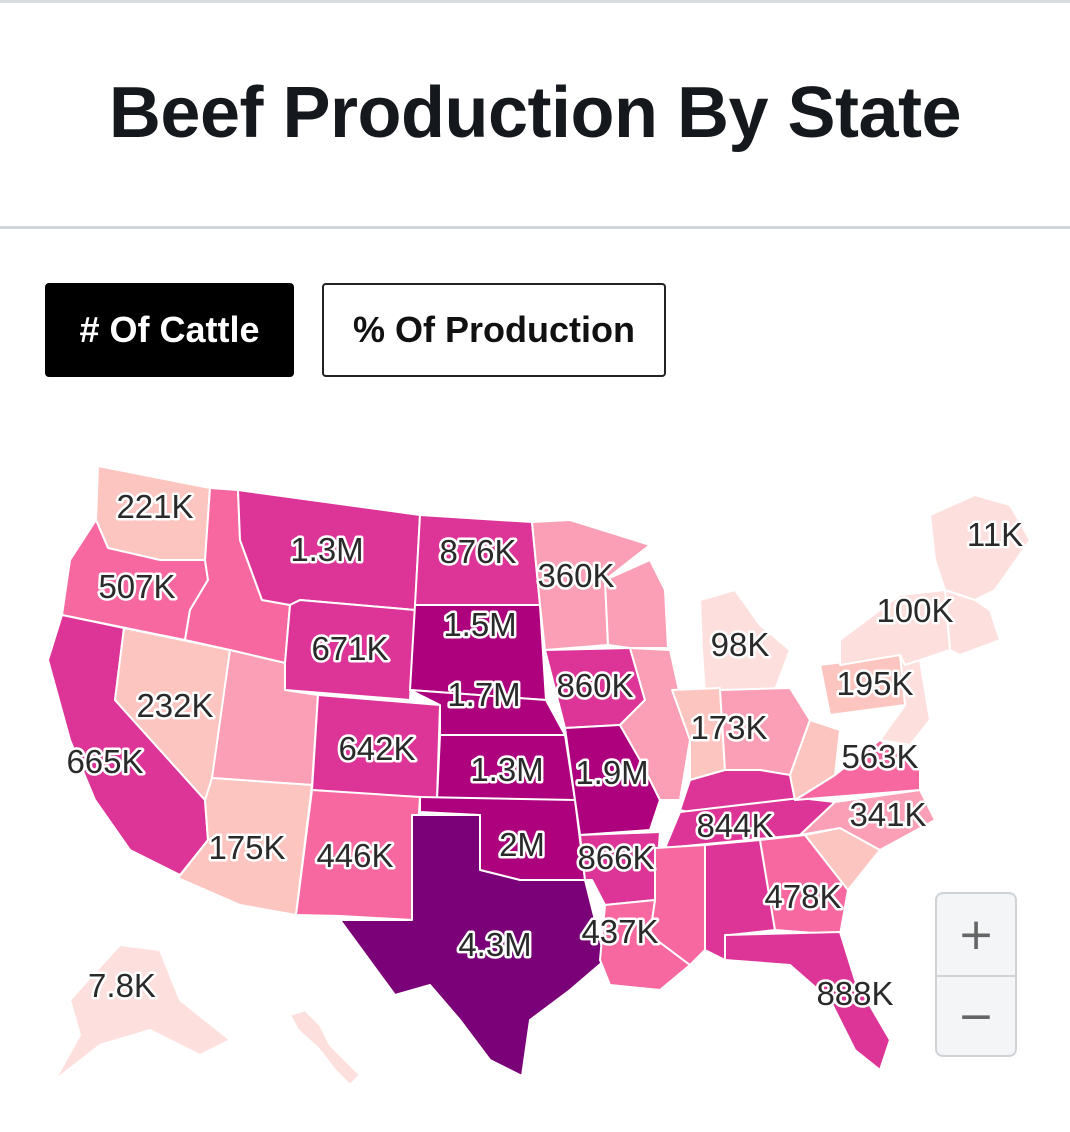 This screenshot has height=1132, width=1070. What do you see at coordinates (104, 761) in the screenshot?
I see `value-label-california: 665K` at bounding box center [104, 761].